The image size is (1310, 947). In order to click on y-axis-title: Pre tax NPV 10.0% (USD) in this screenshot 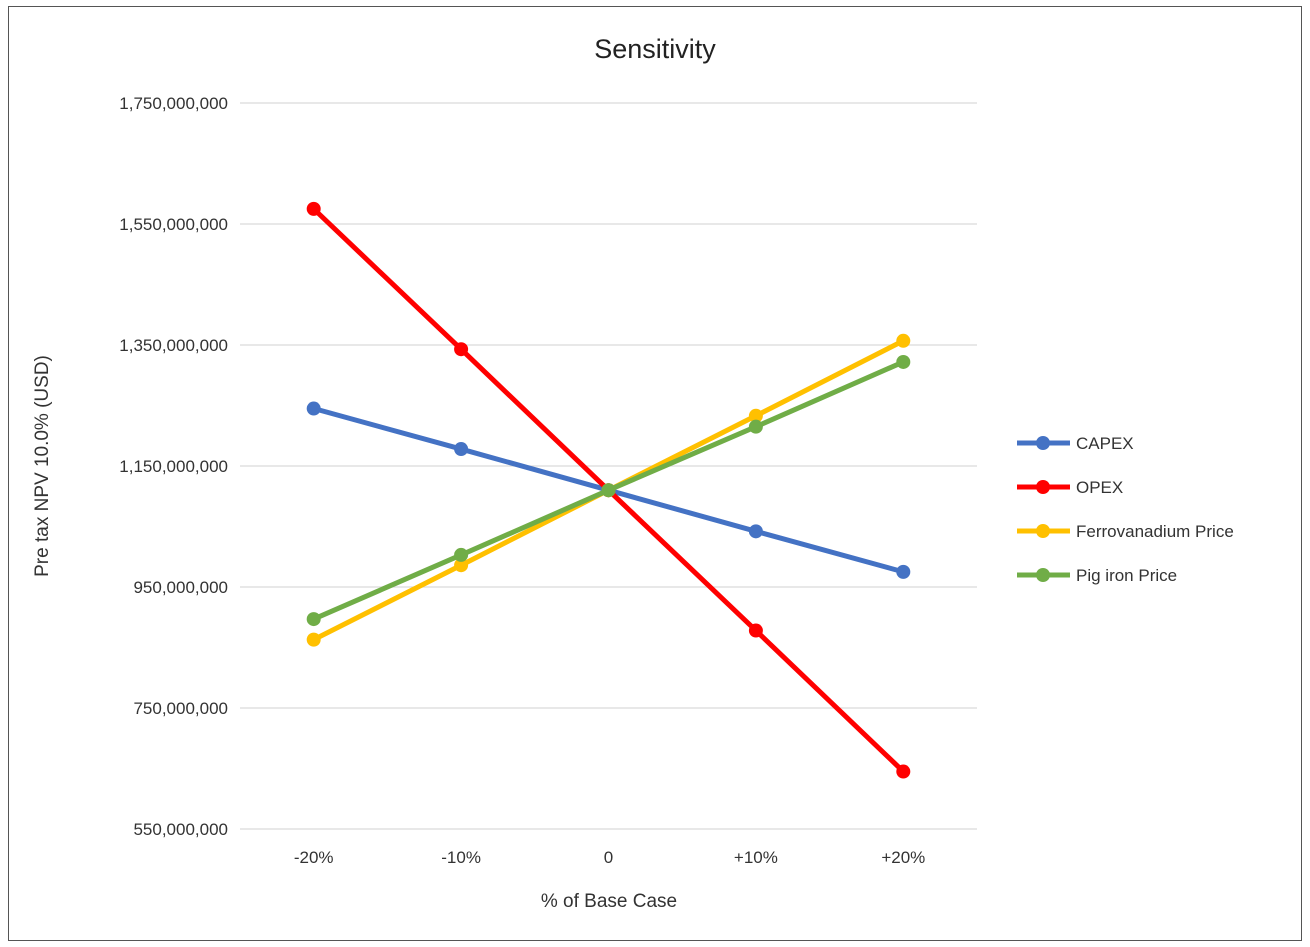, I will do `click(42, 466)`.